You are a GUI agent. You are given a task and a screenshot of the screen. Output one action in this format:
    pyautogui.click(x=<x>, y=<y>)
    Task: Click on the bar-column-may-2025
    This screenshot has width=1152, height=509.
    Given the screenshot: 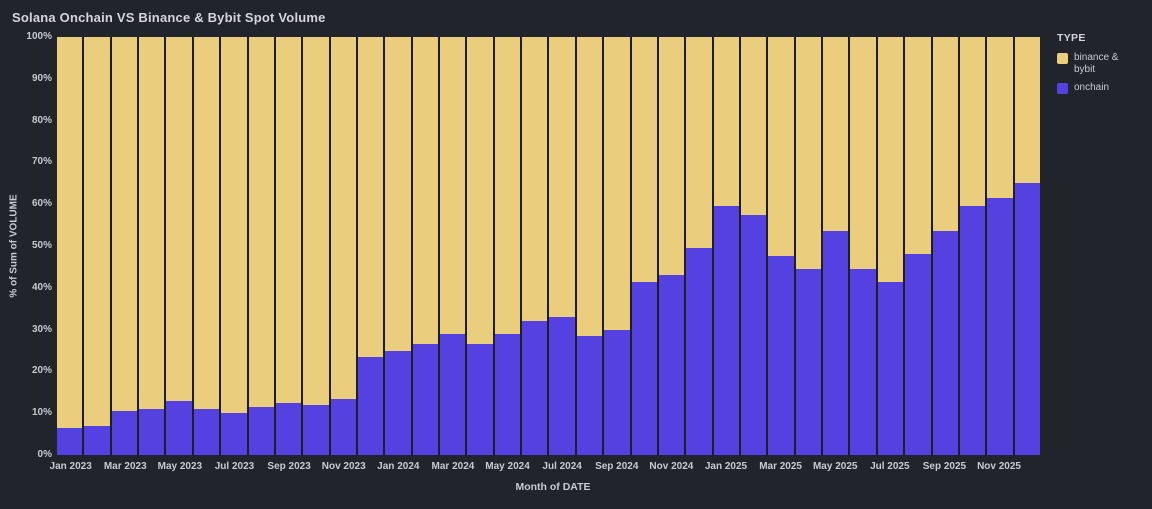 What is the action you would take?
    pyautogui.click(x=837, y=246)
    